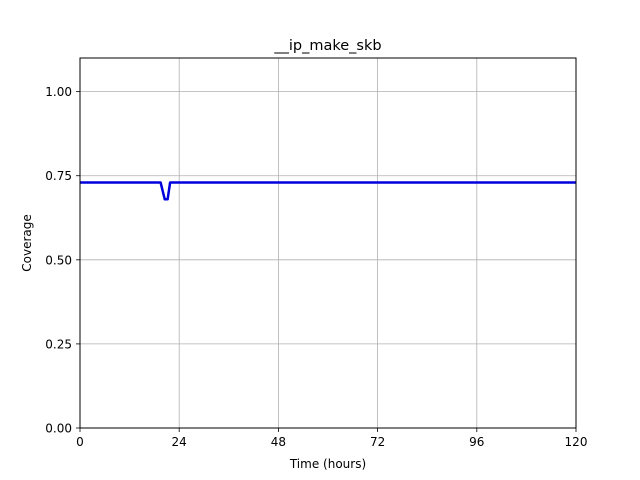 The height and width of the screenshot is (480, 640). I want to click on x-tick-label: 96, so click(476, 442).